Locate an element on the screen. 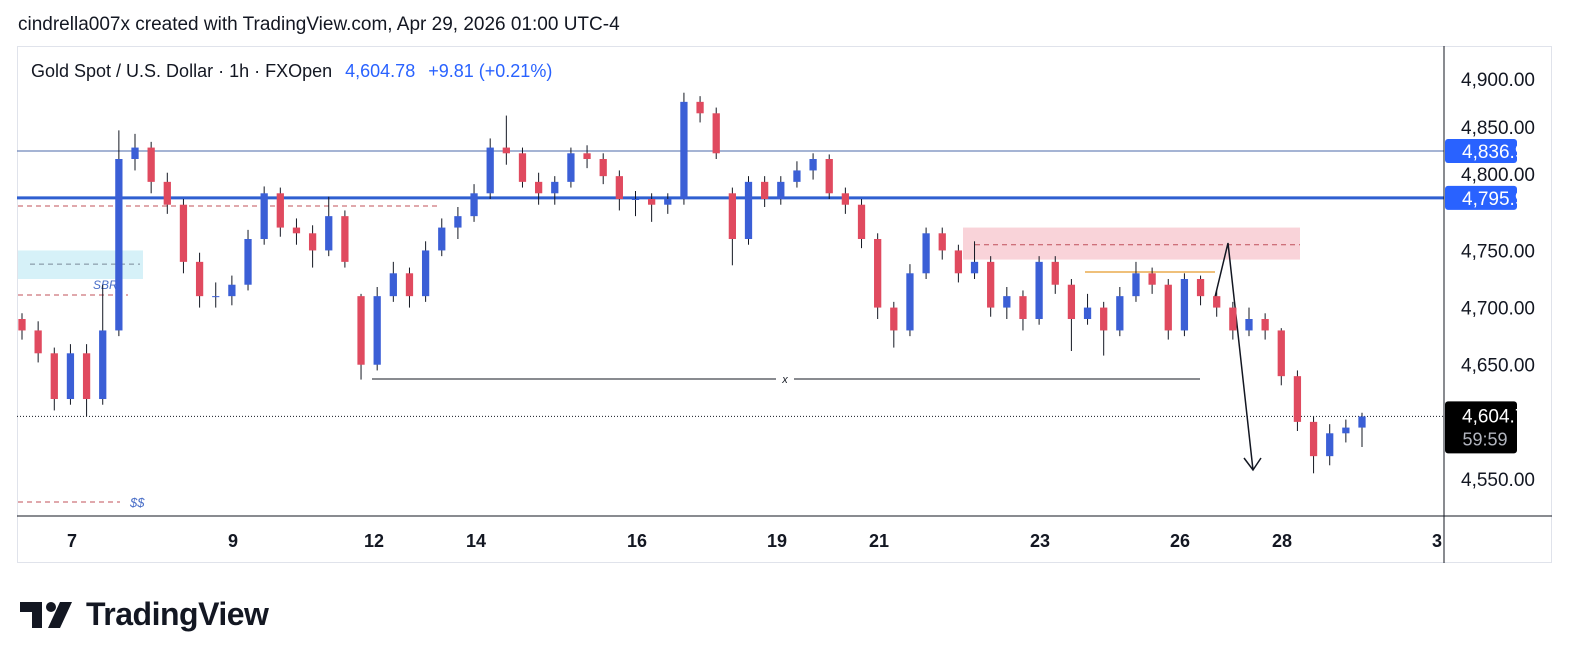 The width and height of the screenshot is (1573, 667). supply-zone is located at coordinates (1131, 243).